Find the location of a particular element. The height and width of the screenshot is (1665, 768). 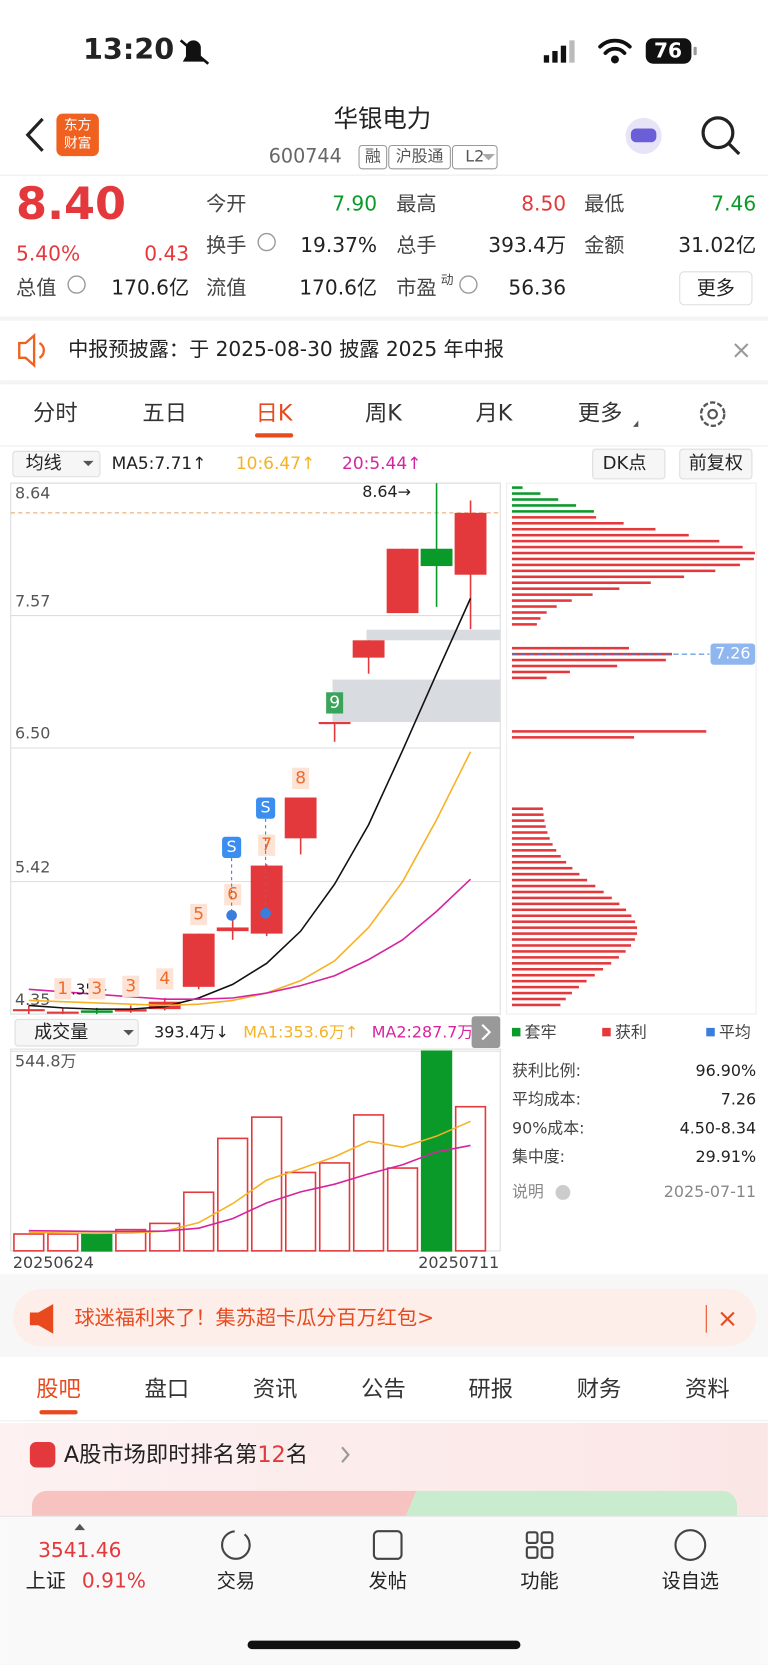

speaker-icon is located at coordinates (31, 350).